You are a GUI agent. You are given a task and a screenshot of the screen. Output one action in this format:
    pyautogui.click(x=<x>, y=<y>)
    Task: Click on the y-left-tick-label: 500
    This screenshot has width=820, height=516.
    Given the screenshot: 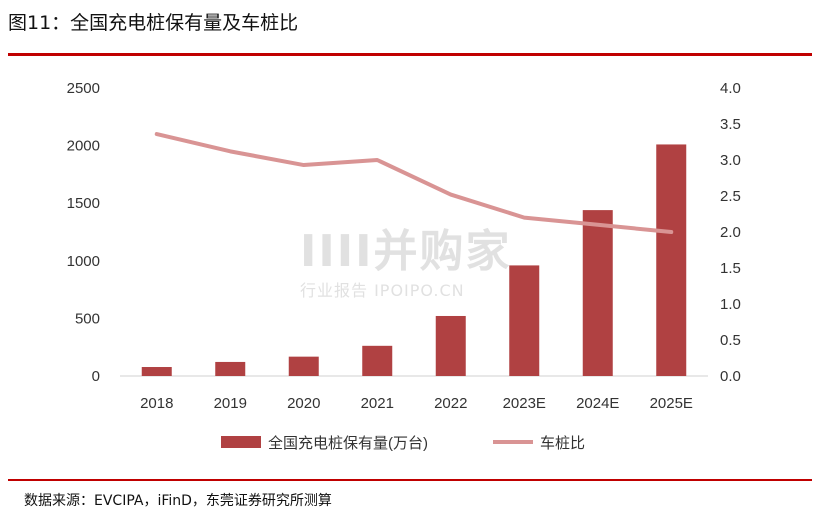 What is the action you would take?
    pyautogui.click(x=87, y=318)
    